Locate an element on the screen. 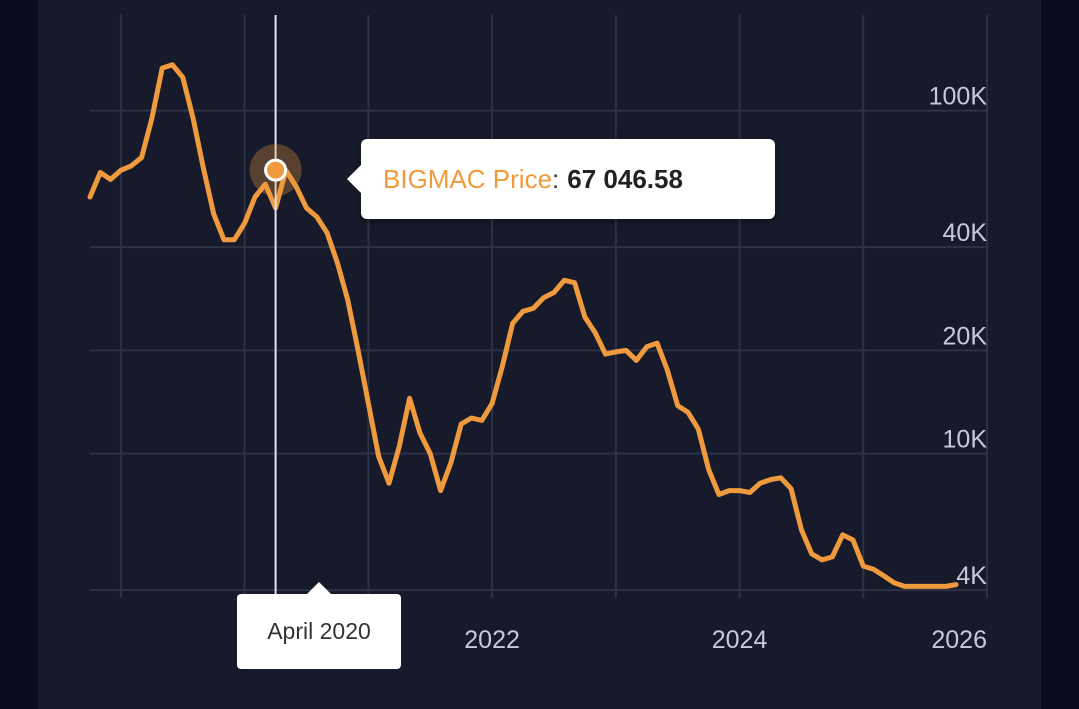  y-axis-ticks: 100K 40K 20K 10K 4K is located at coordinates (958, 336).